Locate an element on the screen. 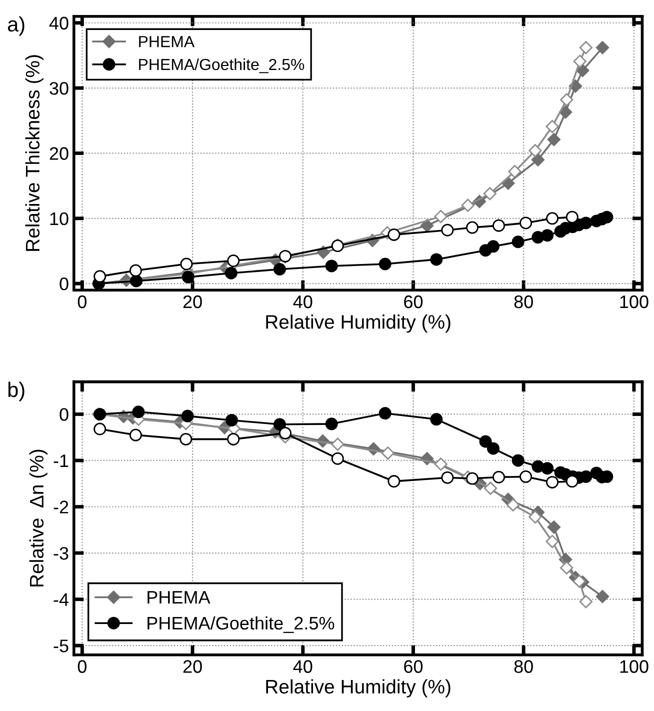 Image resolution: width=654 pixels, height=711 pixels. y-tick-label: 20 is located at coordinates (59, 153).